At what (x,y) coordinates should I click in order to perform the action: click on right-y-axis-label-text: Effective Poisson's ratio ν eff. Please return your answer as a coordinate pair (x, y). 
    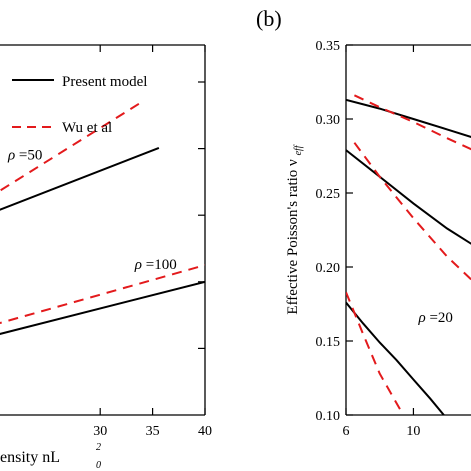
    Looking at the image, I should click on (294, 229).